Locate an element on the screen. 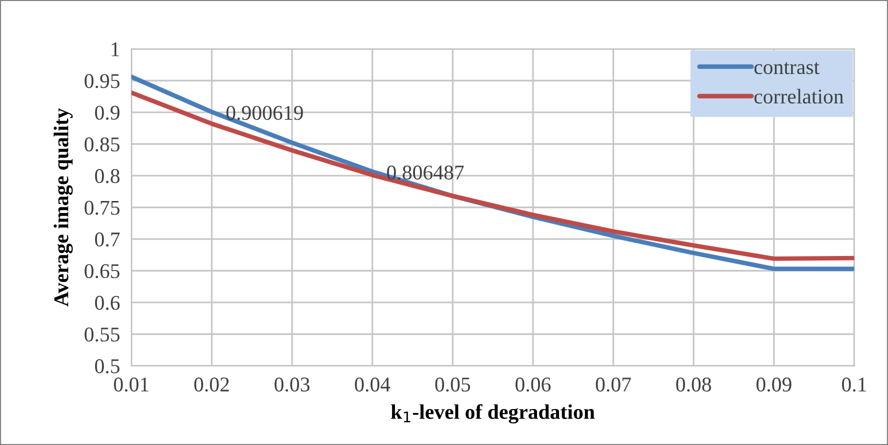 The image size is (888, 445). y-tick-label: 0.95 is located at coordinates (102, 81).